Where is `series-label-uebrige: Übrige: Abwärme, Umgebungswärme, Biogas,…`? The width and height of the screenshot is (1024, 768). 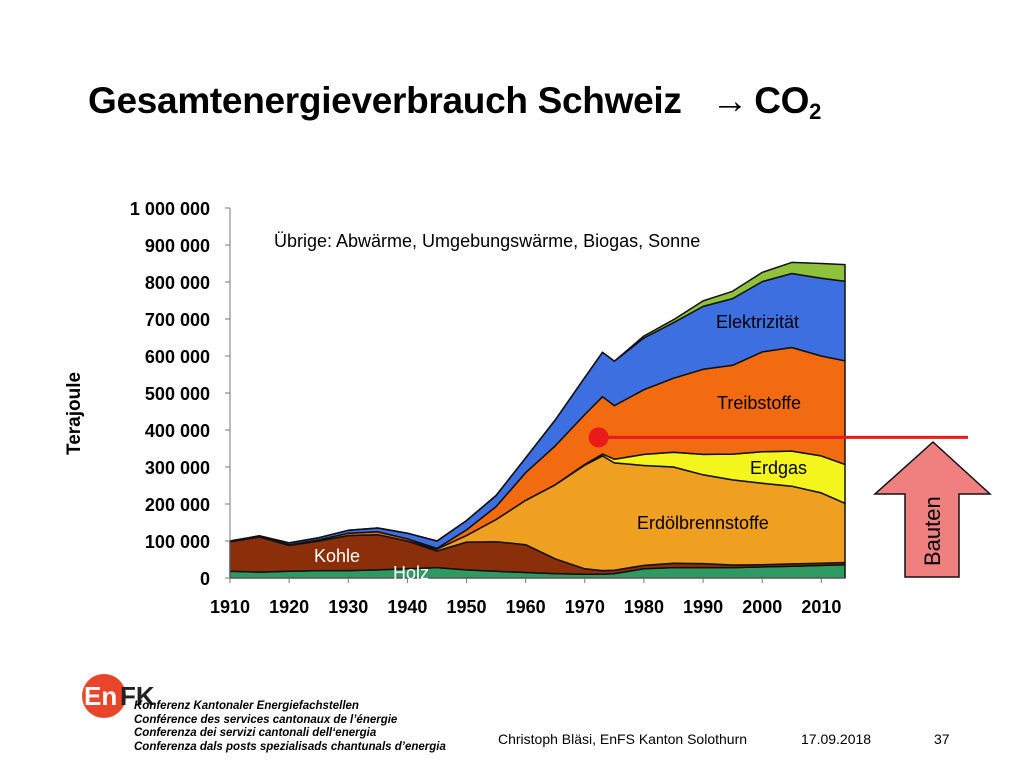 series-label-uebrige: Übrige: Abwärme, Umgebungswärme, Biogas,… is located at coordinates (487, 241).